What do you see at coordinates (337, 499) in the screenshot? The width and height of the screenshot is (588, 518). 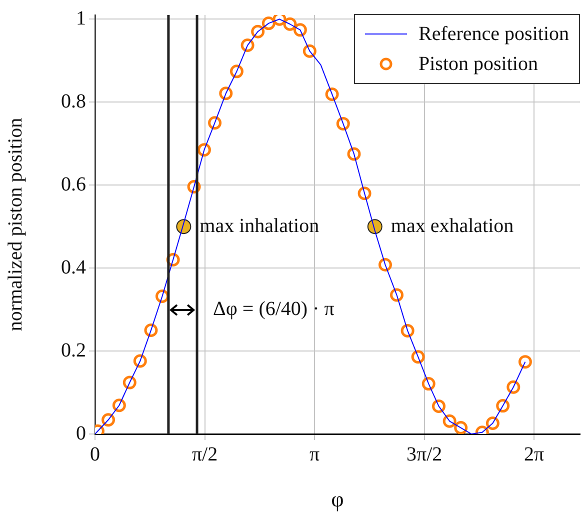 I see `x-axis-title: φ` at bounding box center [337, 499].